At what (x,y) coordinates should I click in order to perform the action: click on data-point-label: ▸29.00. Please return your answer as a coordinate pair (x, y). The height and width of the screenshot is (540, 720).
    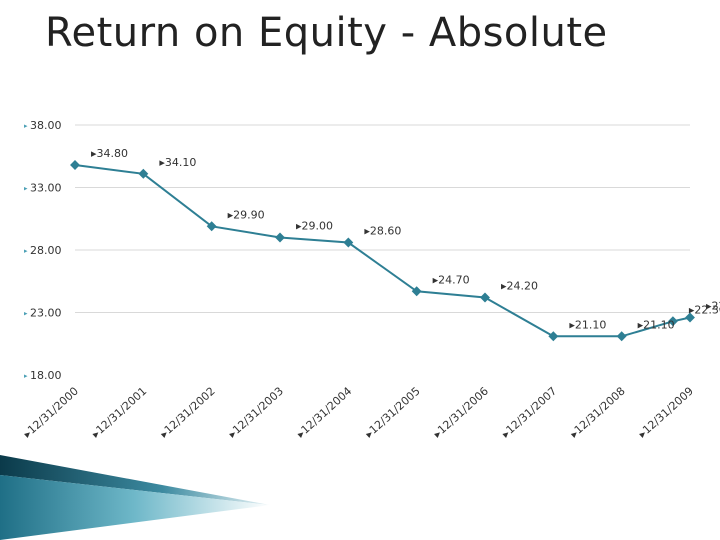
    Looking at the image, I should click on (314, 226).